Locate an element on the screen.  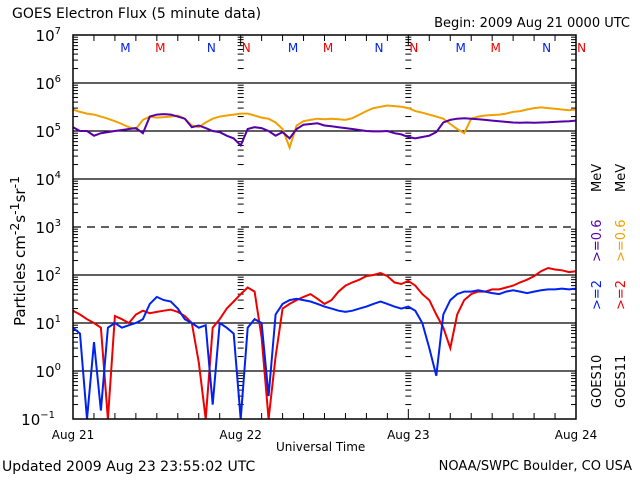
x-tick-label: Aug 22 is located at coordinates (240, 435).